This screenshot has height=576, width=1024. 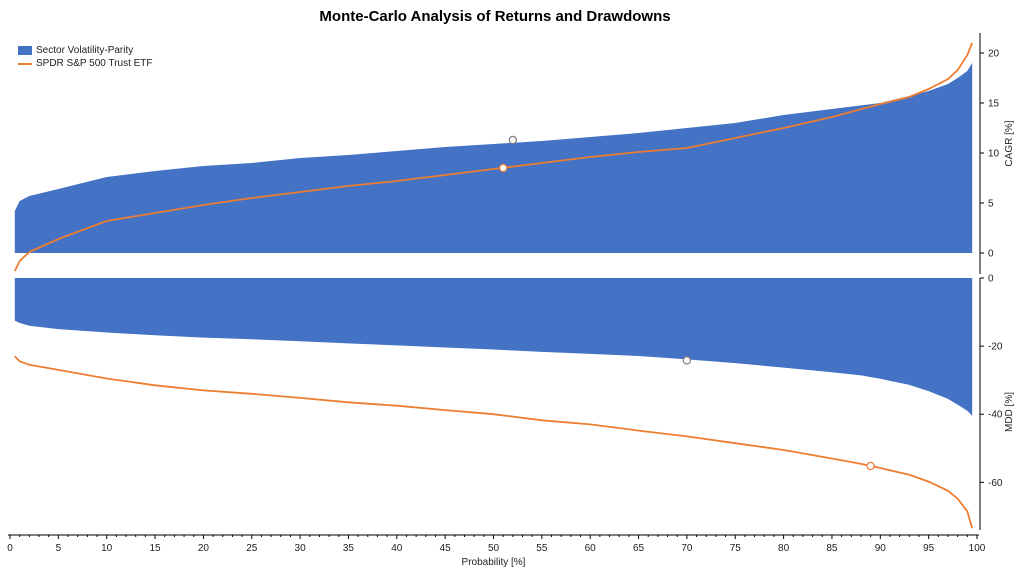 What do you see at coordinates (10, 548) in the screenshot?
I see `x-tick-label: 0` at bounding box center [10, 548].